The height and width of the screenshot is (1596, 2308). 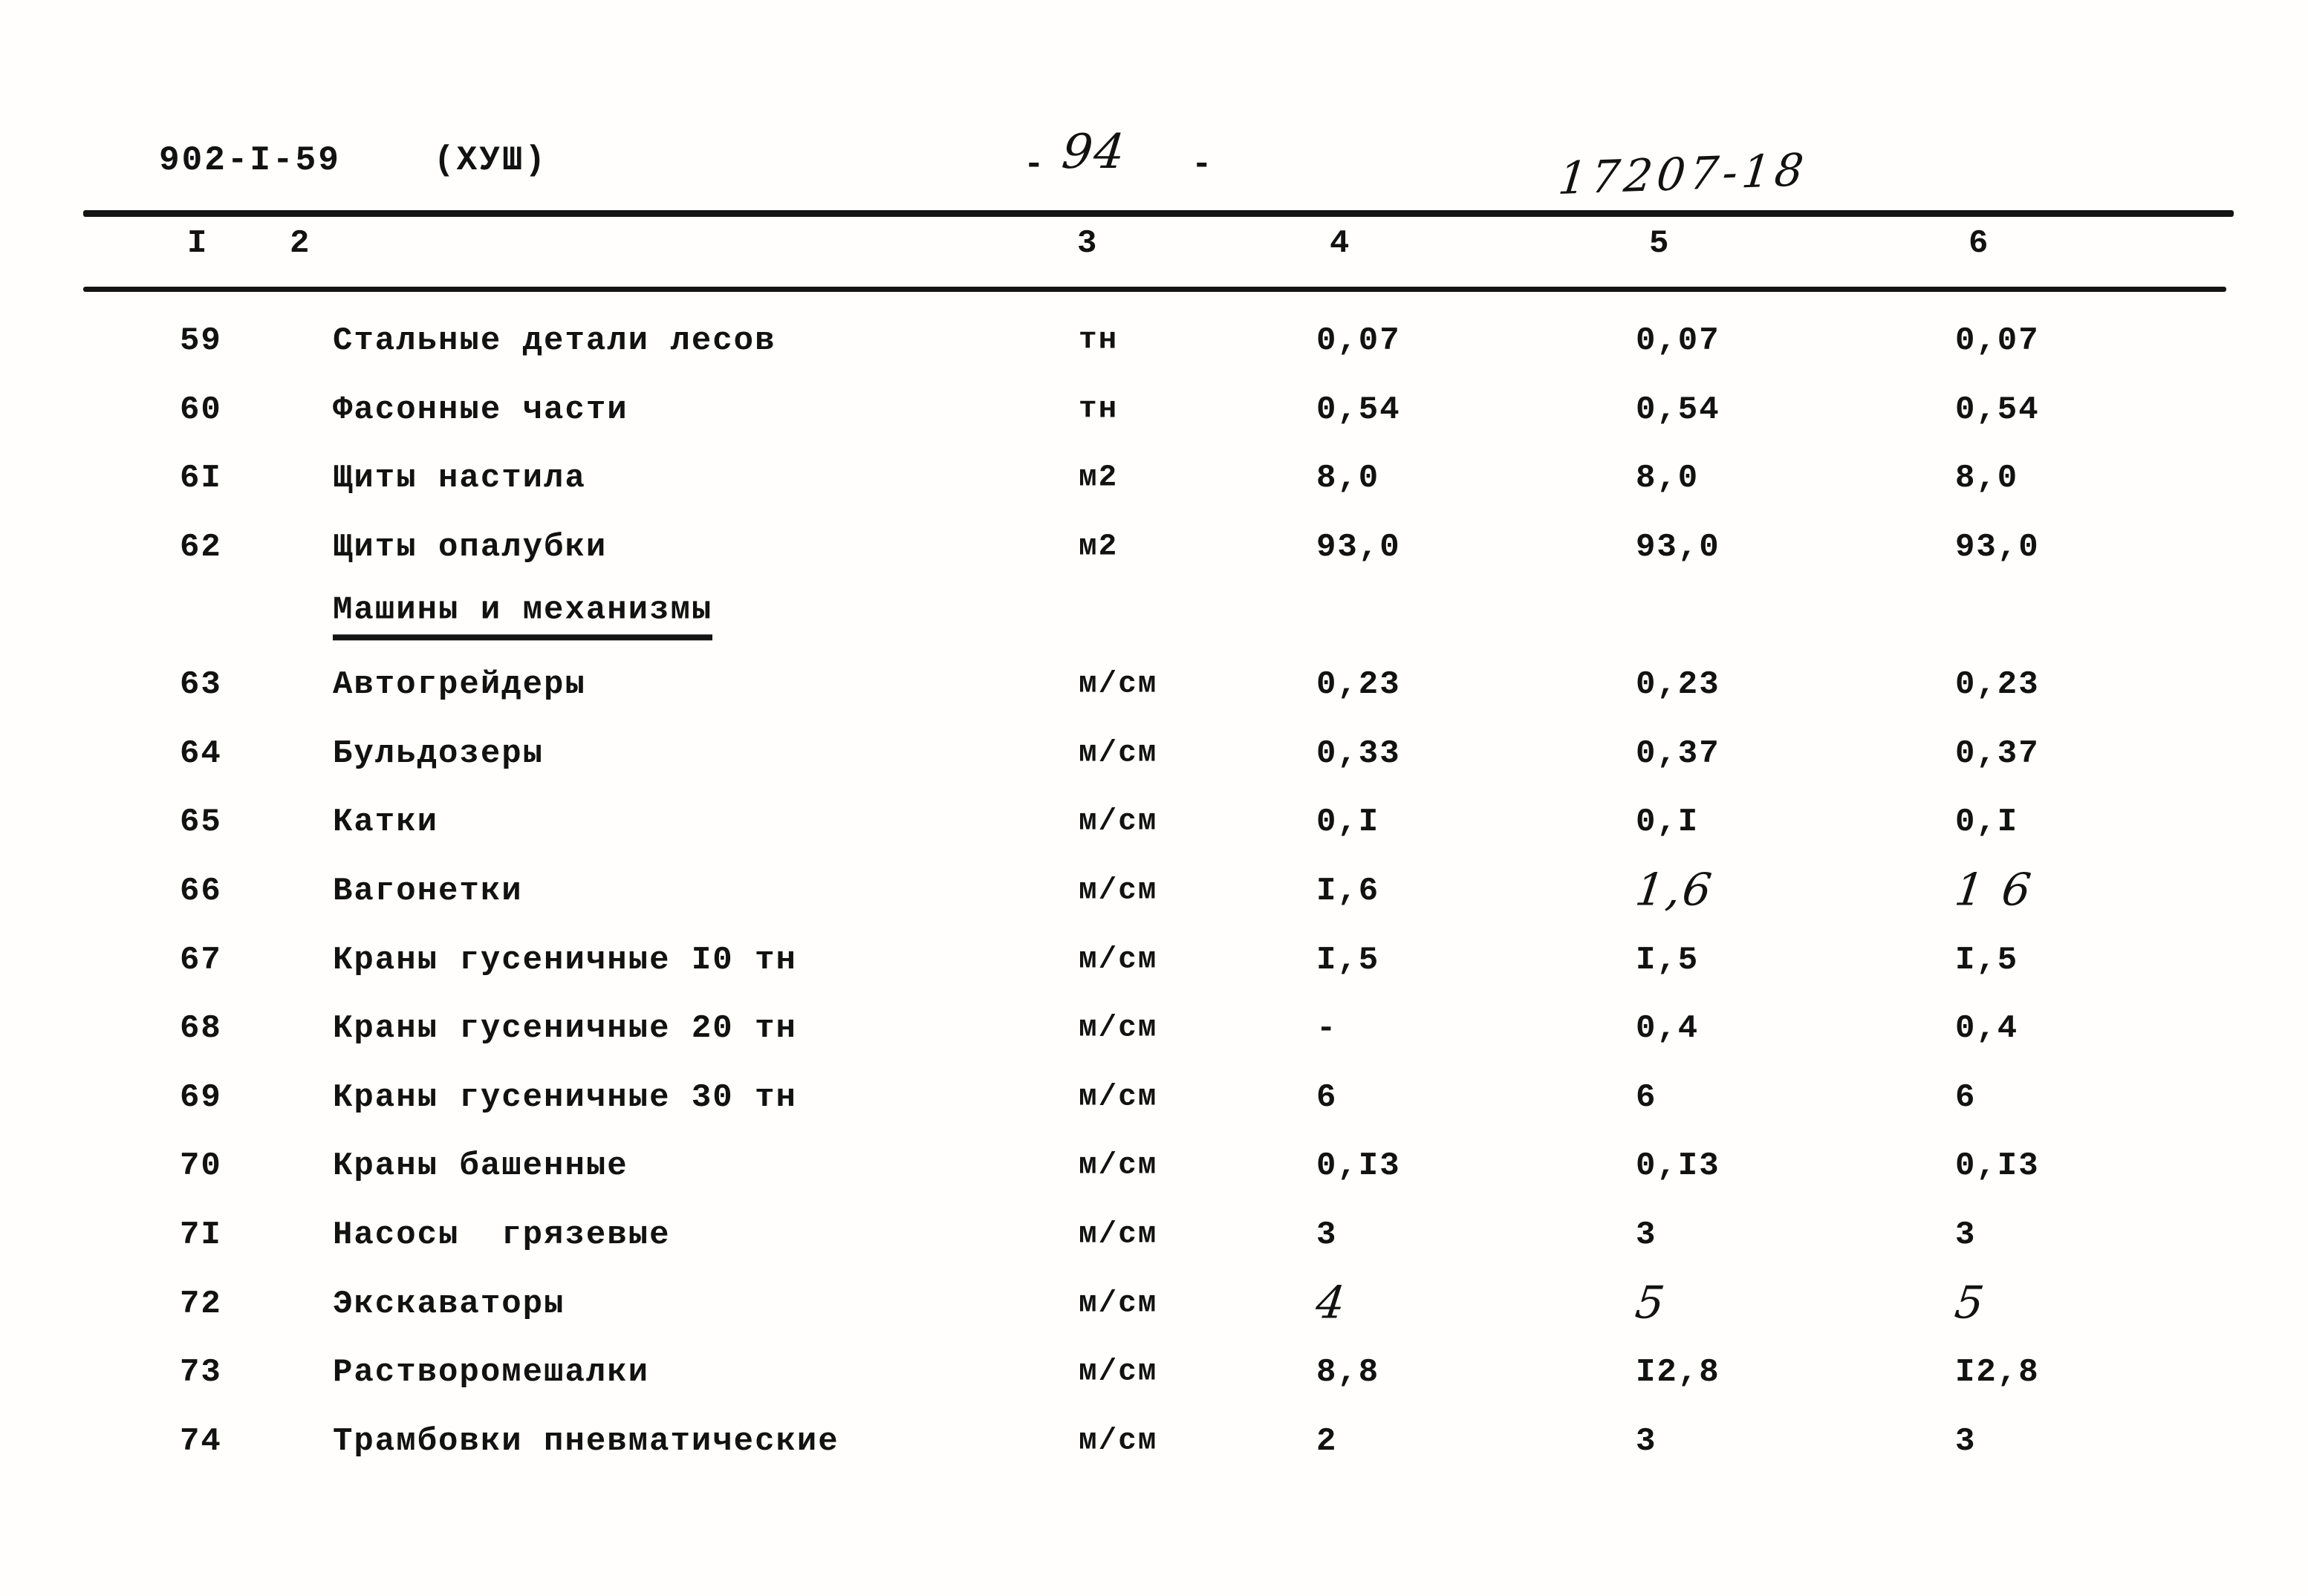 I want to click on column-header: I, so click(x=197, y=243).